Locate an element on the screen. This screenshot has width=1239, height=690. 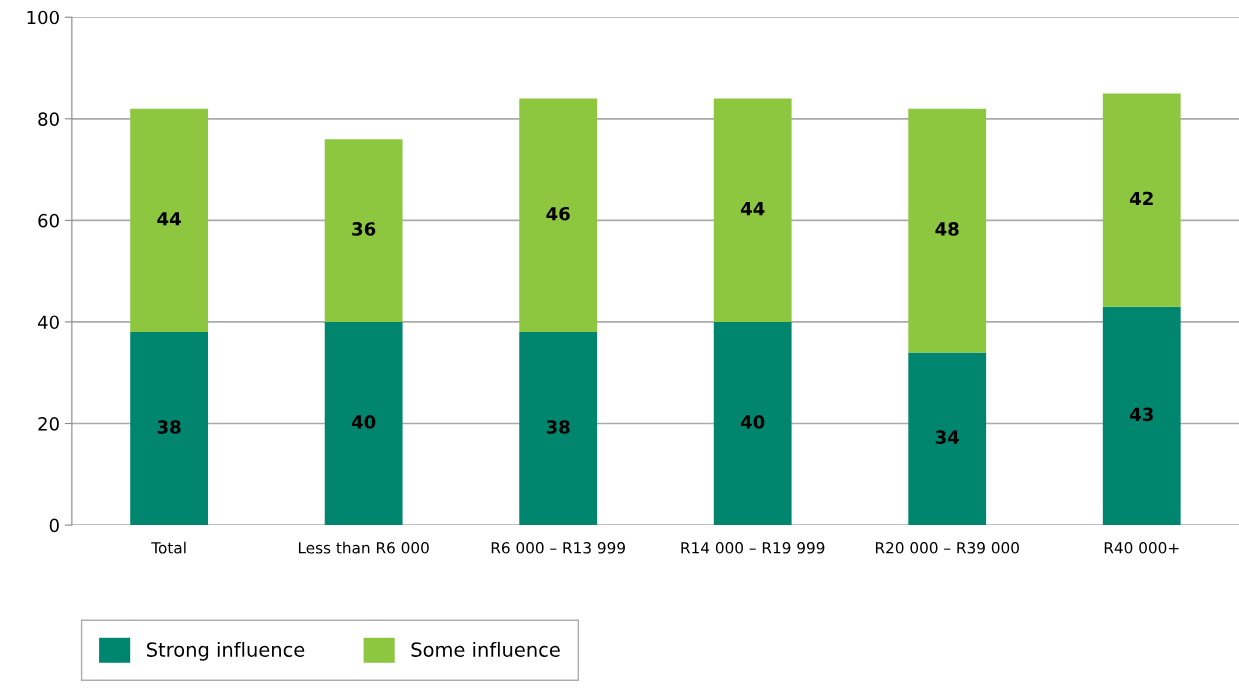
x-tick-label: Total is located at coordinates (168, 547).